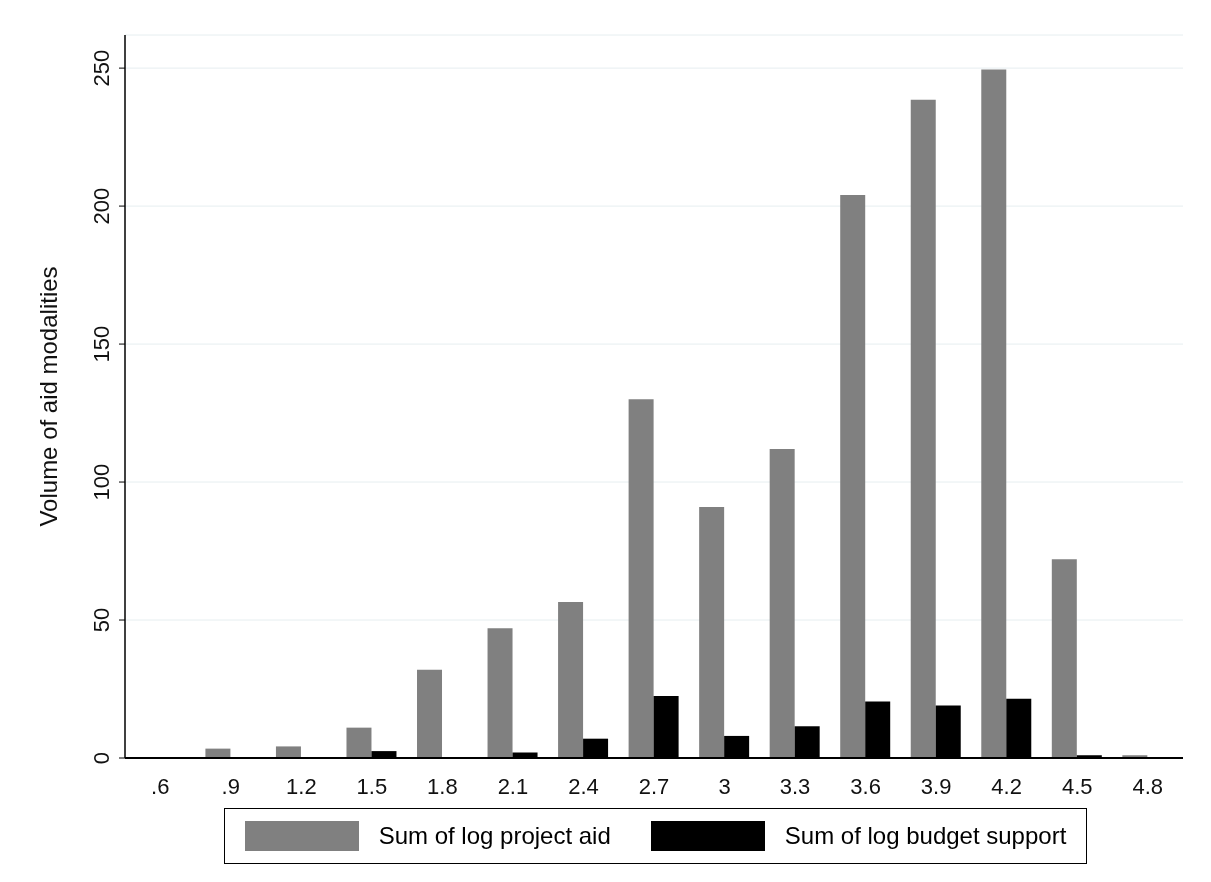 Image resolution: width=1211 pixels, height=882 pixels. Describe the element at coordinates (925, 836) in the screenshot. I see `legend-label: Sum of log budget support` at that location.